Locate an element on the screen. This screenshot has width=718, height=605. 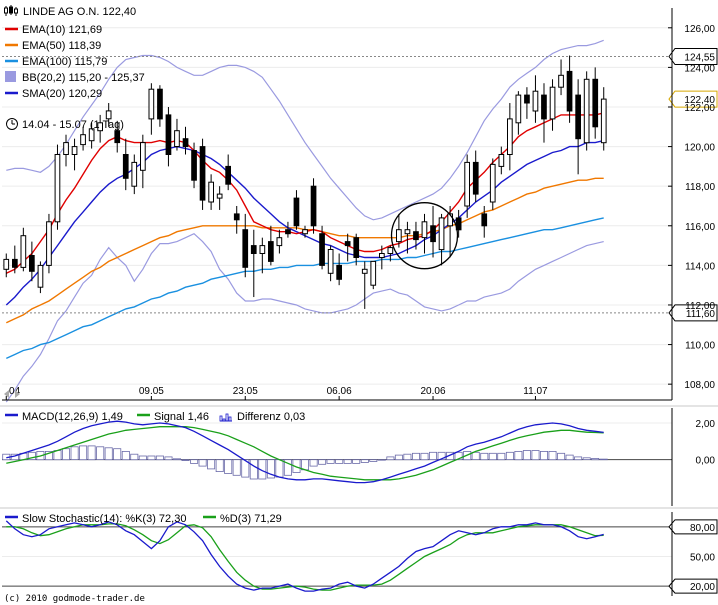
clock-icon is located at coordinates (12, 124).